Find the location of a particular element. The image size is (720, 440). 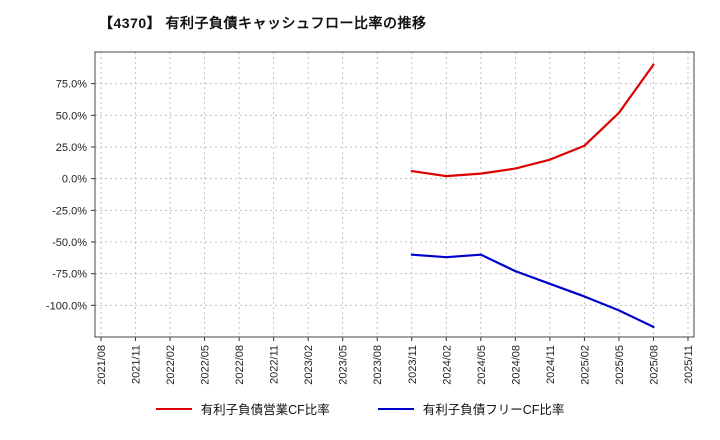

y-tick-label: -25.0% is located at coordinates (69, 211).